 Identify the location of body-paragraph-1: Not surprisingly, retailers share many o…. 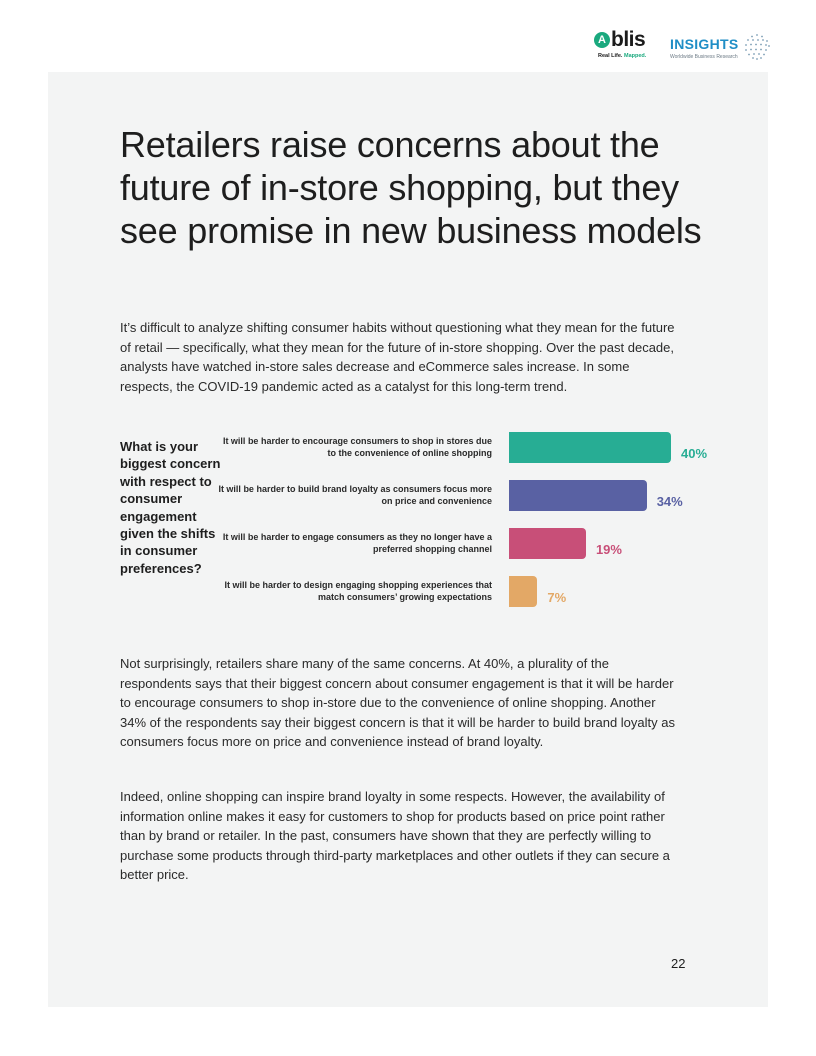
(397, 702).